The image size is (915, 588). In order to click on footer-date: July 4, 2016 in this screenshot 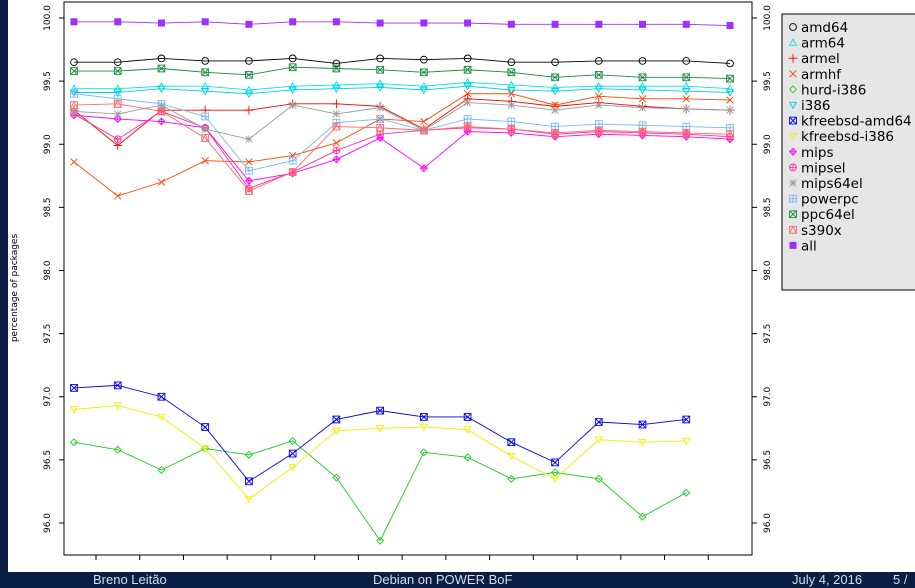, I will do `click(827, 579)`.